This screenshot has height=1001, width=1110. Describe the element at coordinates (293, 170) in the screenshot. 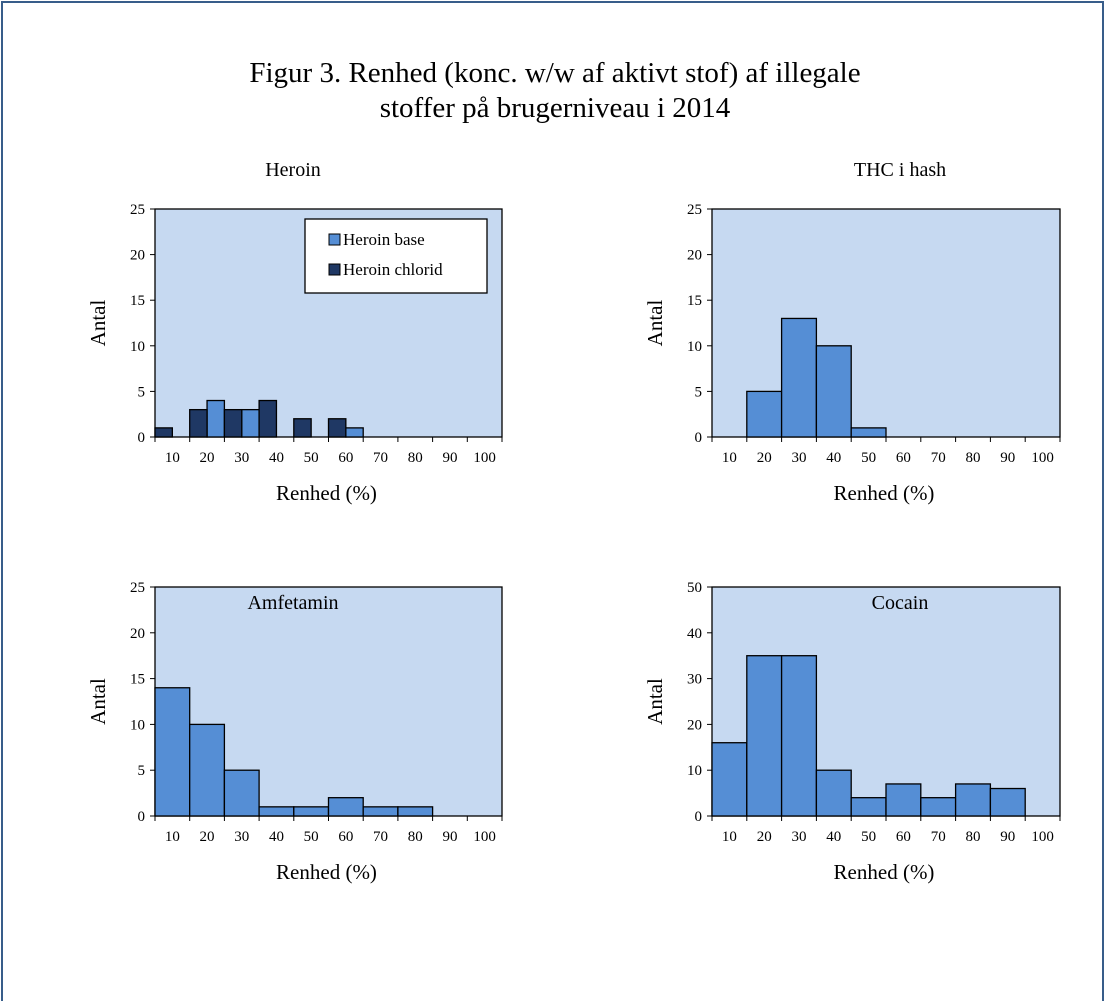

I see `chart-title: Heroin` at that location.